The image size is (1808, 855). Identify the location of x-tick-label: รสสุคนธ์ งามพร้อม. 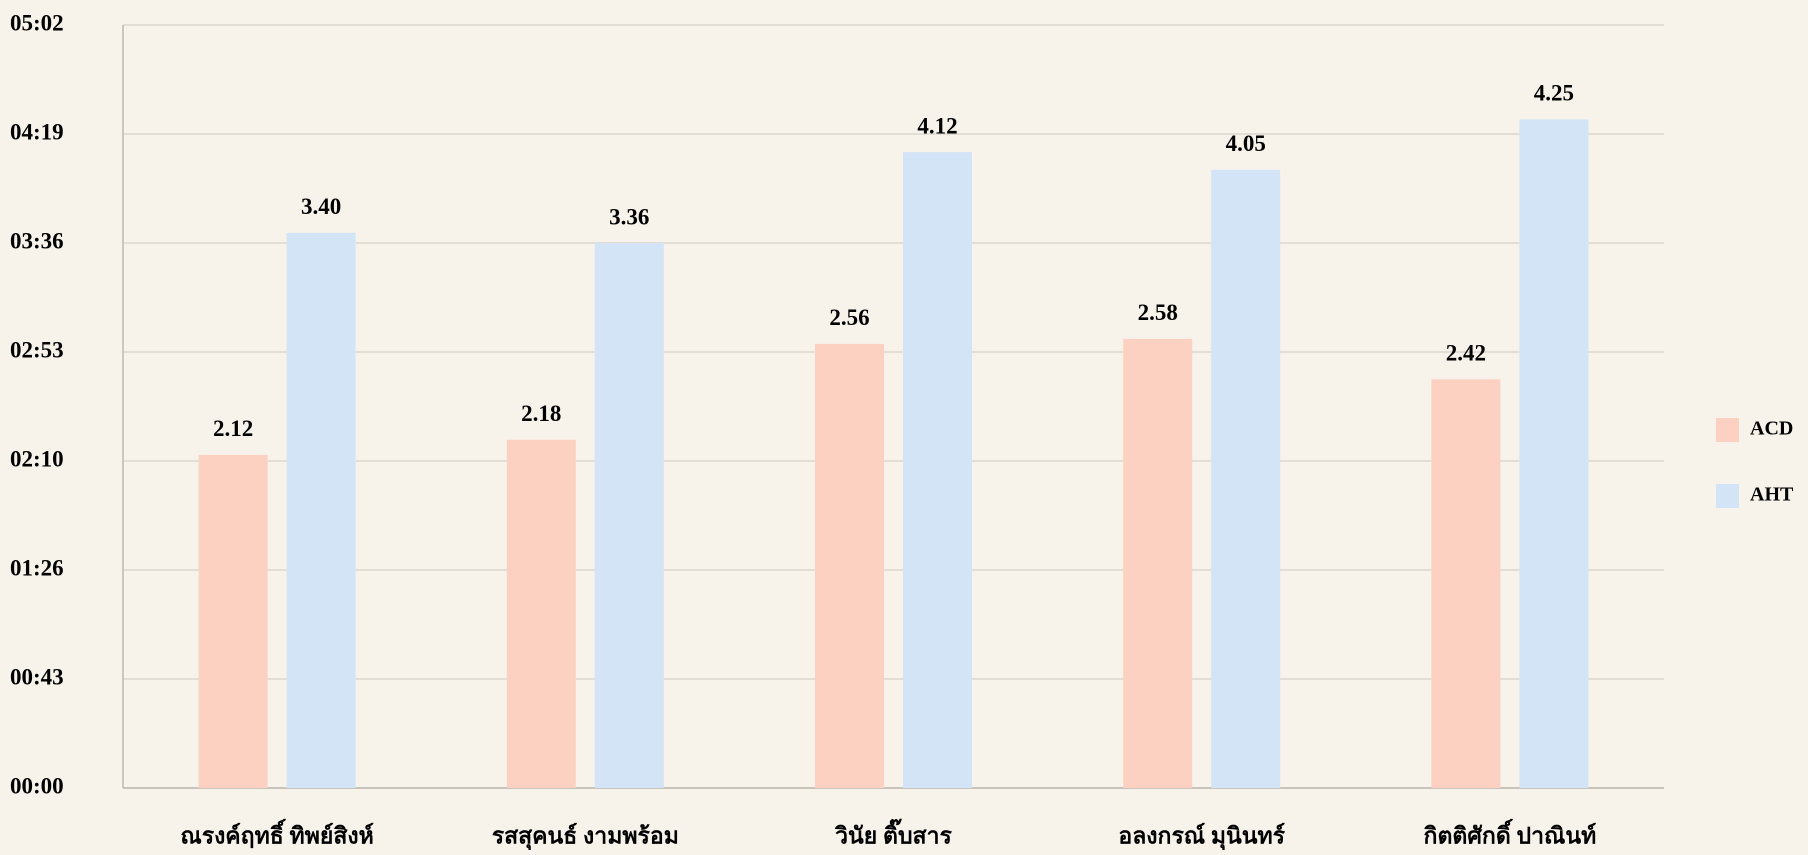
(585, 836).